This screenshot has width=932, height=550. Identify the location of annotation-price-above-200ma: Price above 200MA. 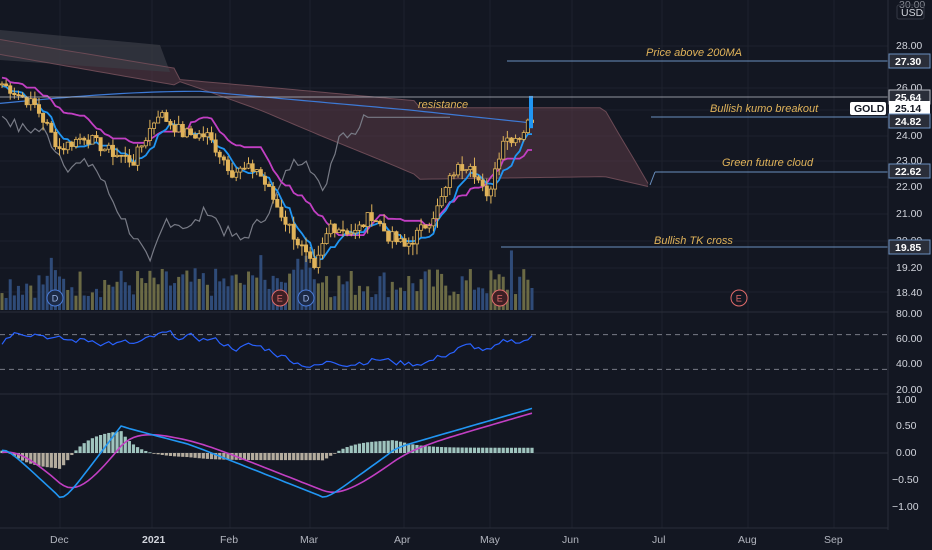
(694, 53).